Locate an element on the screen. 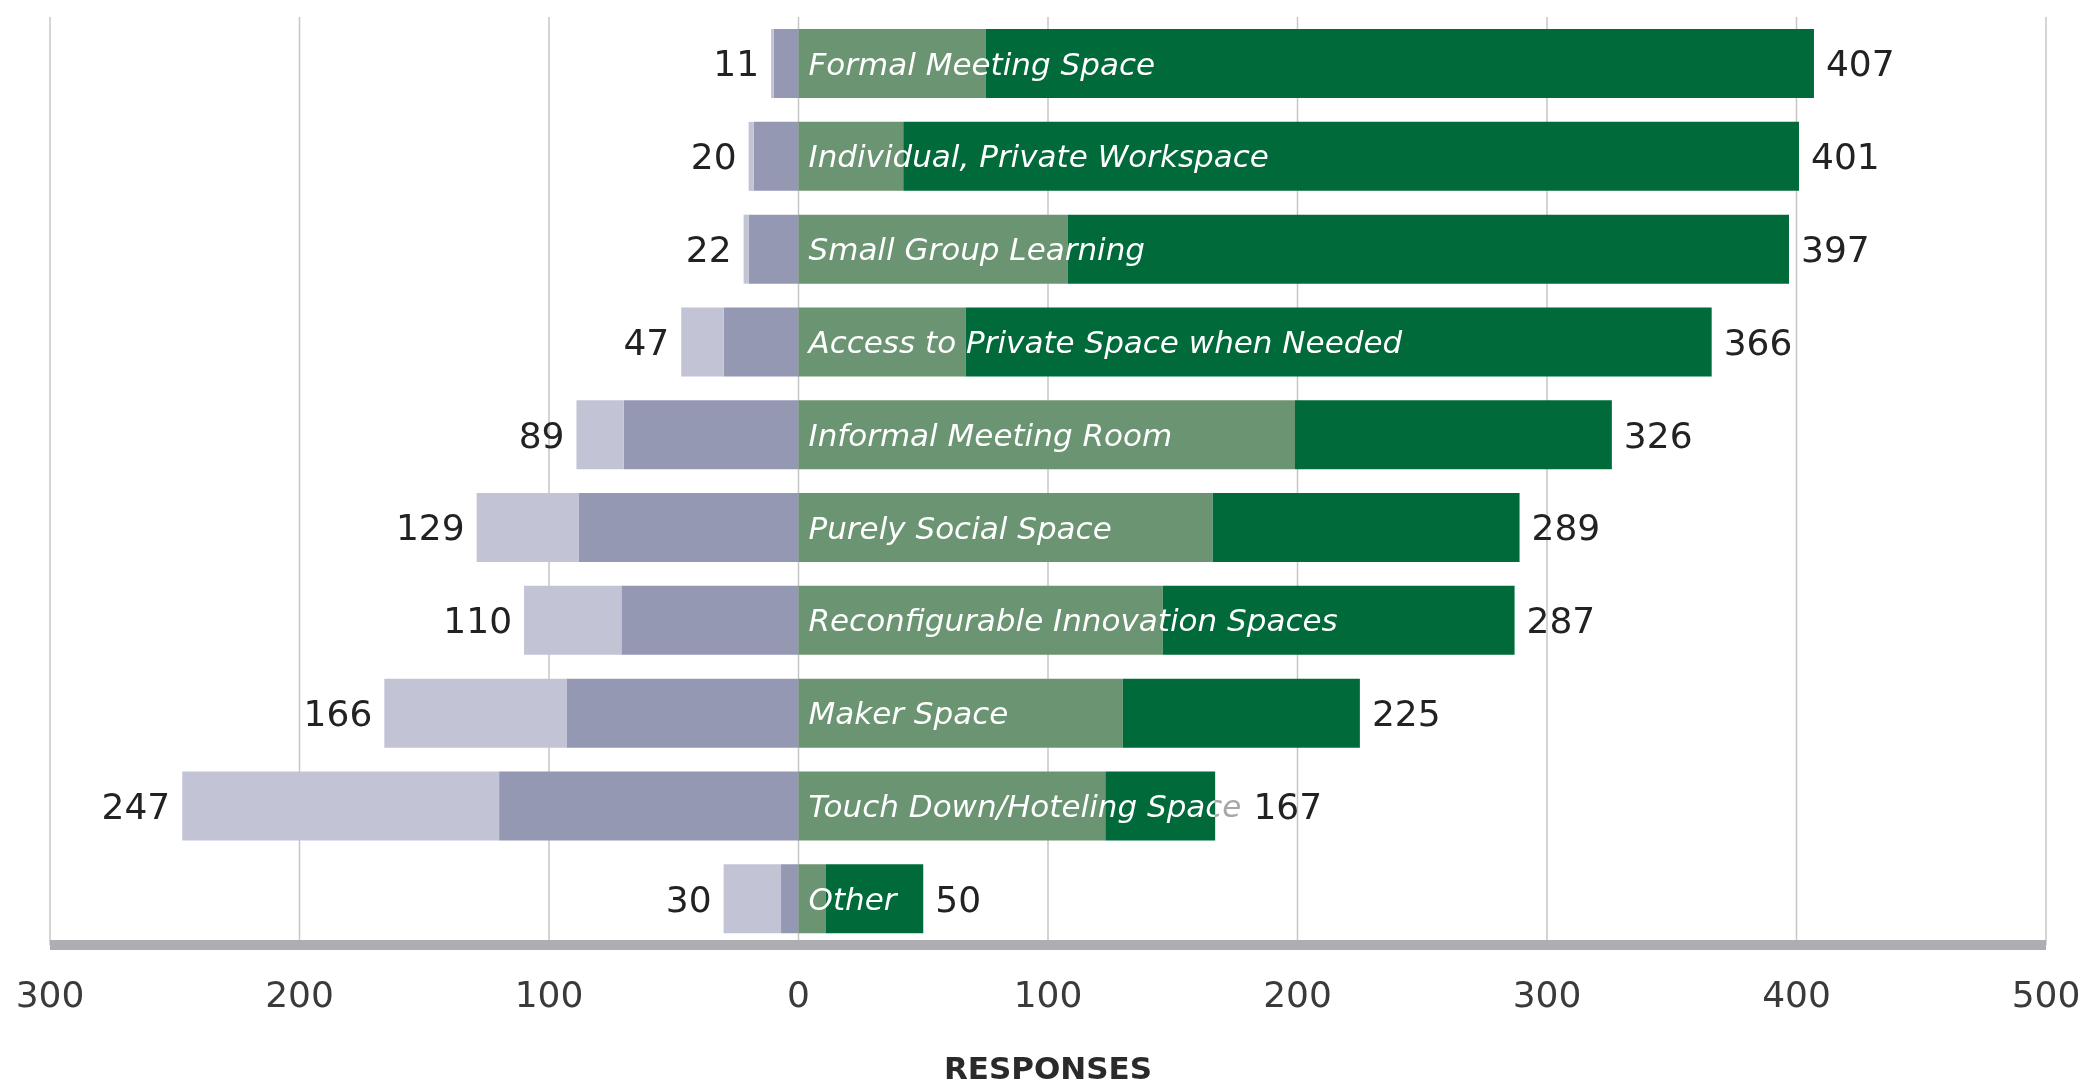 This screenshot has height=1084, width=2099. text: 89 is located at coordinates (541, 435).